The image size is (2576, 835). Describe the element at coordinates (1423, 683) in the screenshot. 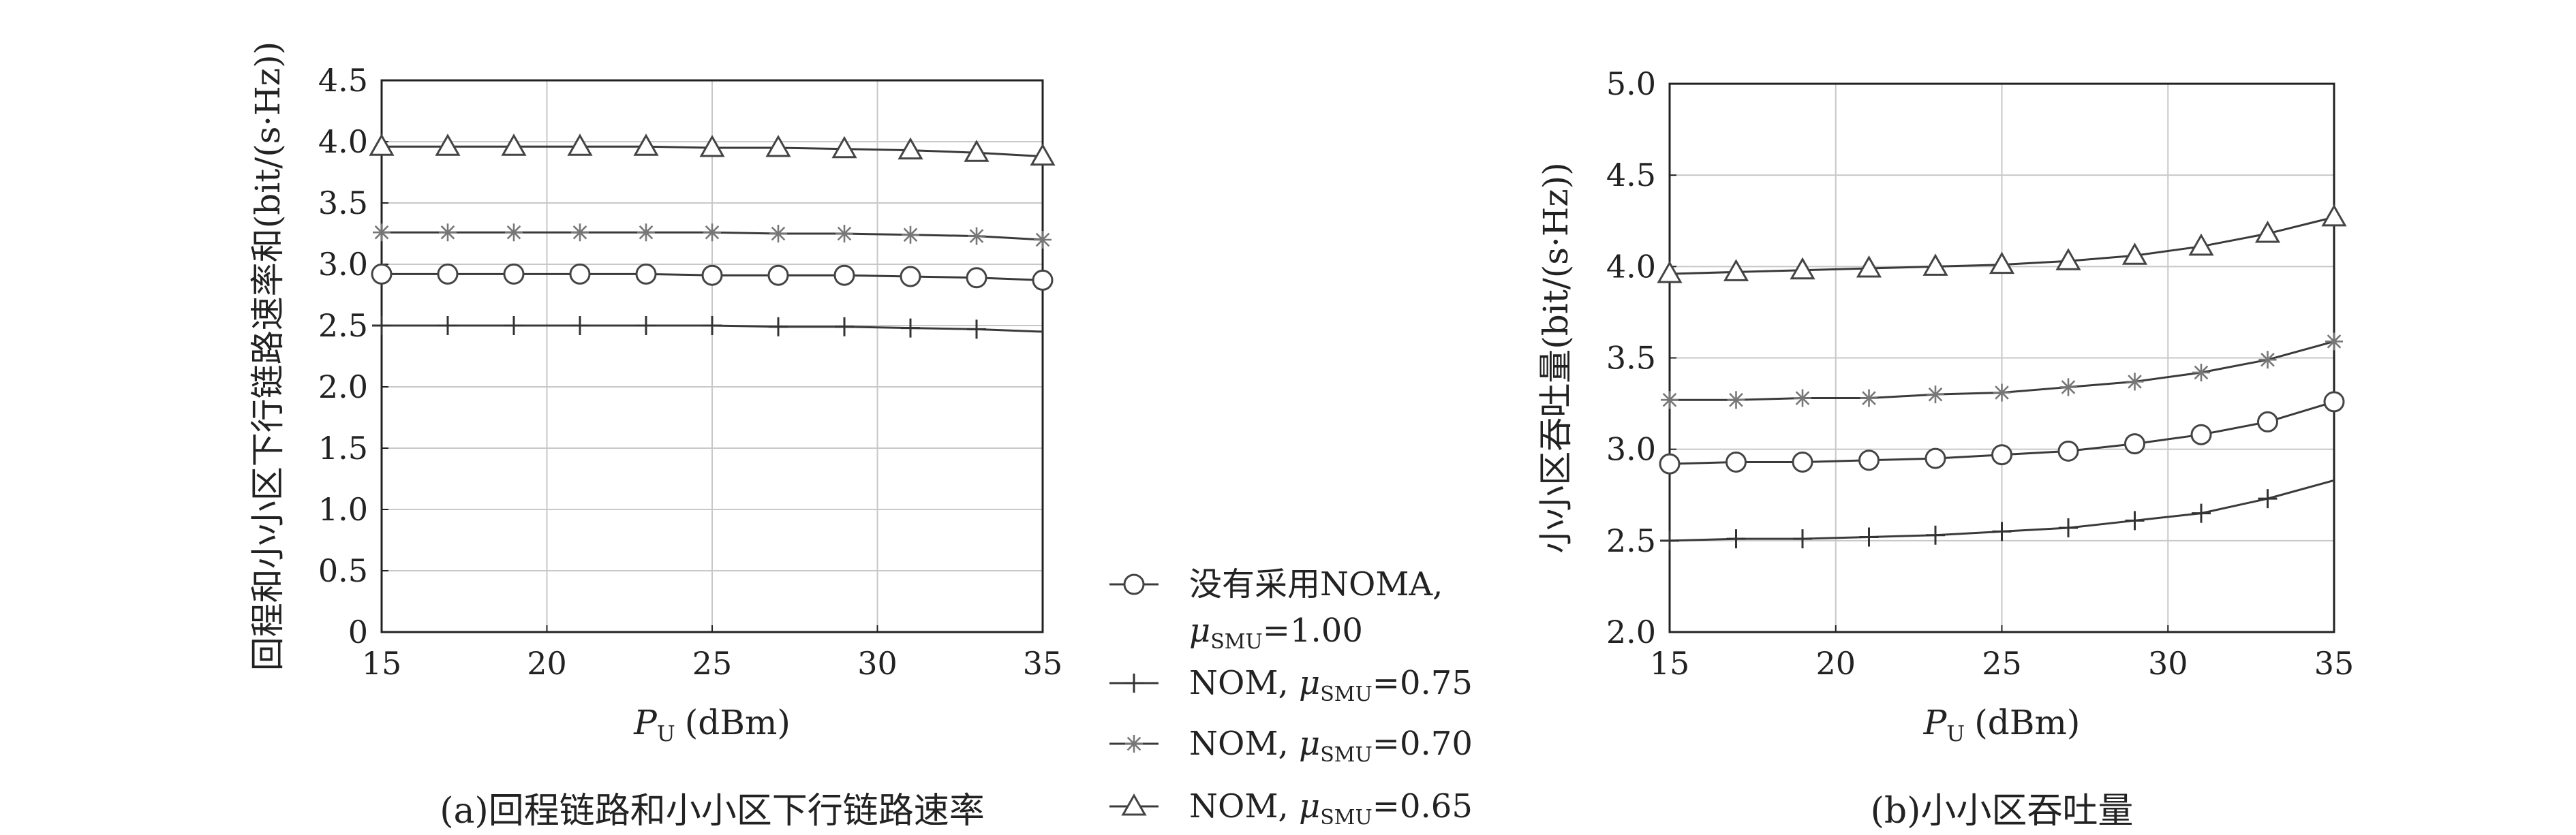

I see `legend-value: =0.75` at that location.